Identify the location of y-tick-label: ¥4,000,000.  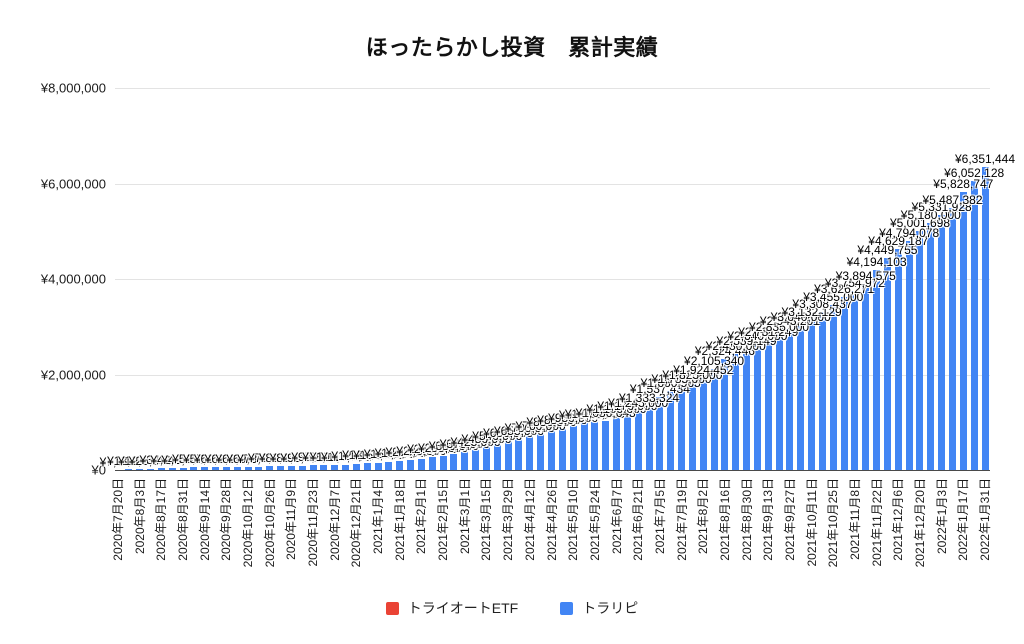
(73, 279).